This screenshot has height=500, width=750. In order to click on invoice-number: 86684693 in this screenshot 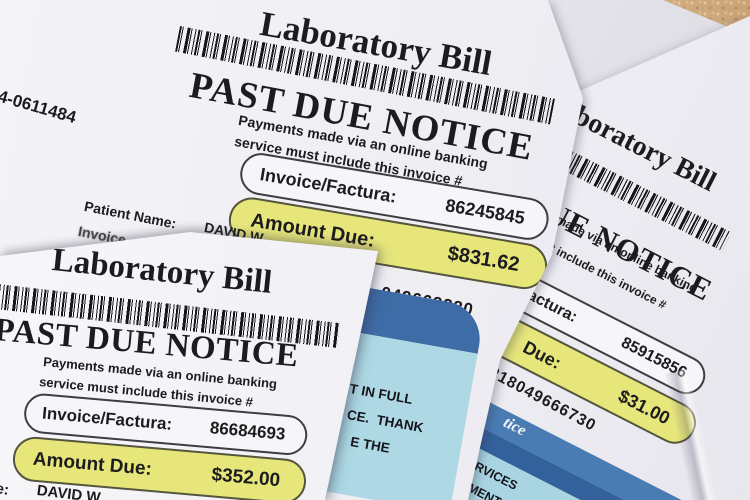, I will do `click(248, 431)`.